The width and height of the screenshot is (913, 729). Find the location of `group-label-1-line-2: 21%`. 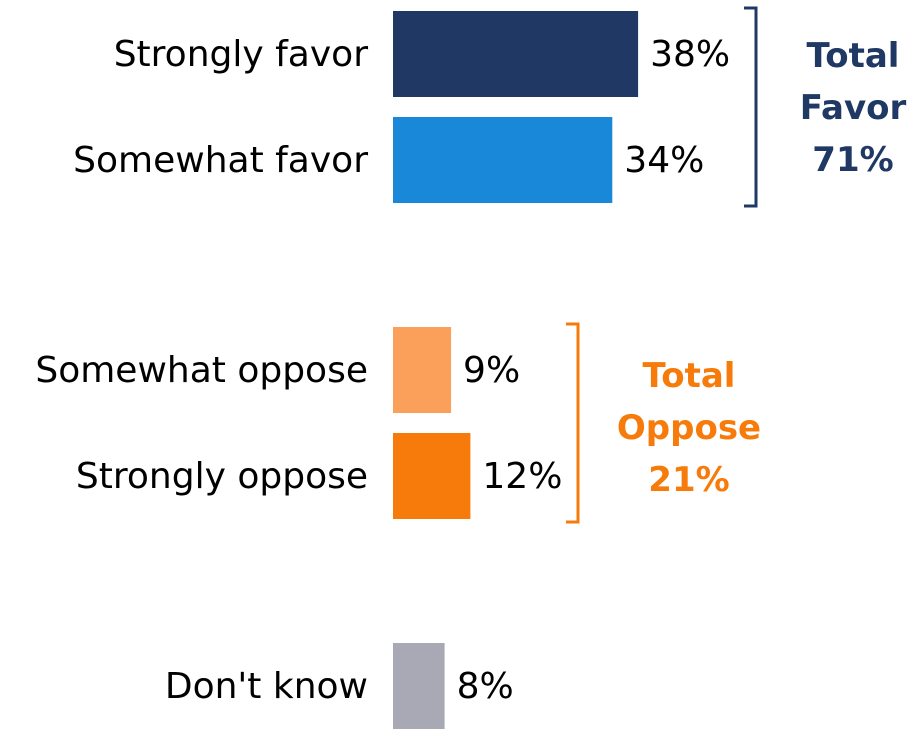

group-label-1-line-2: 21% is located at coordinates (688, 480).